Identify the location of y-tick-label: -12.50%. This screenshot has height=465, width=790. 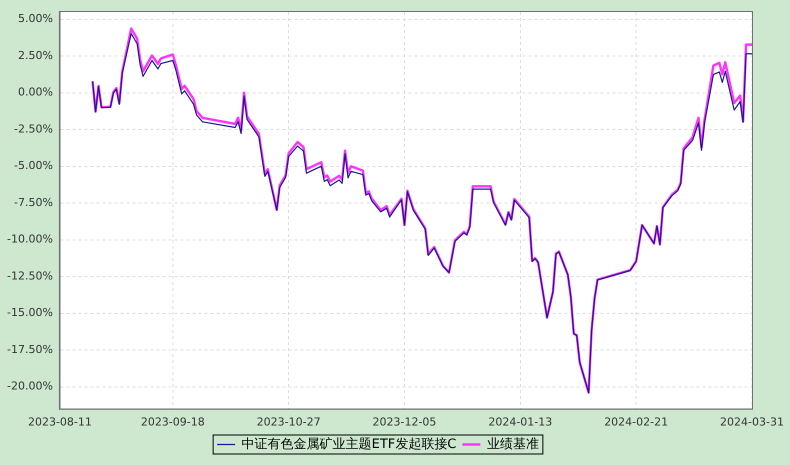
(29, 275).